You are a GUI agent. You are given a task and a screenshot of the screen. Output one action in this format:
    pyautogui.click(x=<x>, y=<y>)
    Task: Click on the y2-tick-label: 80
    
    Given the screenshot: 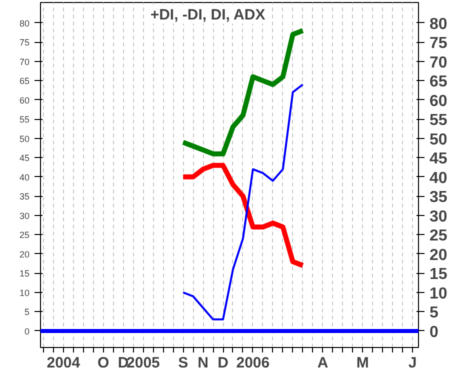 What is the action you would take?
    pyautogui.click(x=439, y=24)
    